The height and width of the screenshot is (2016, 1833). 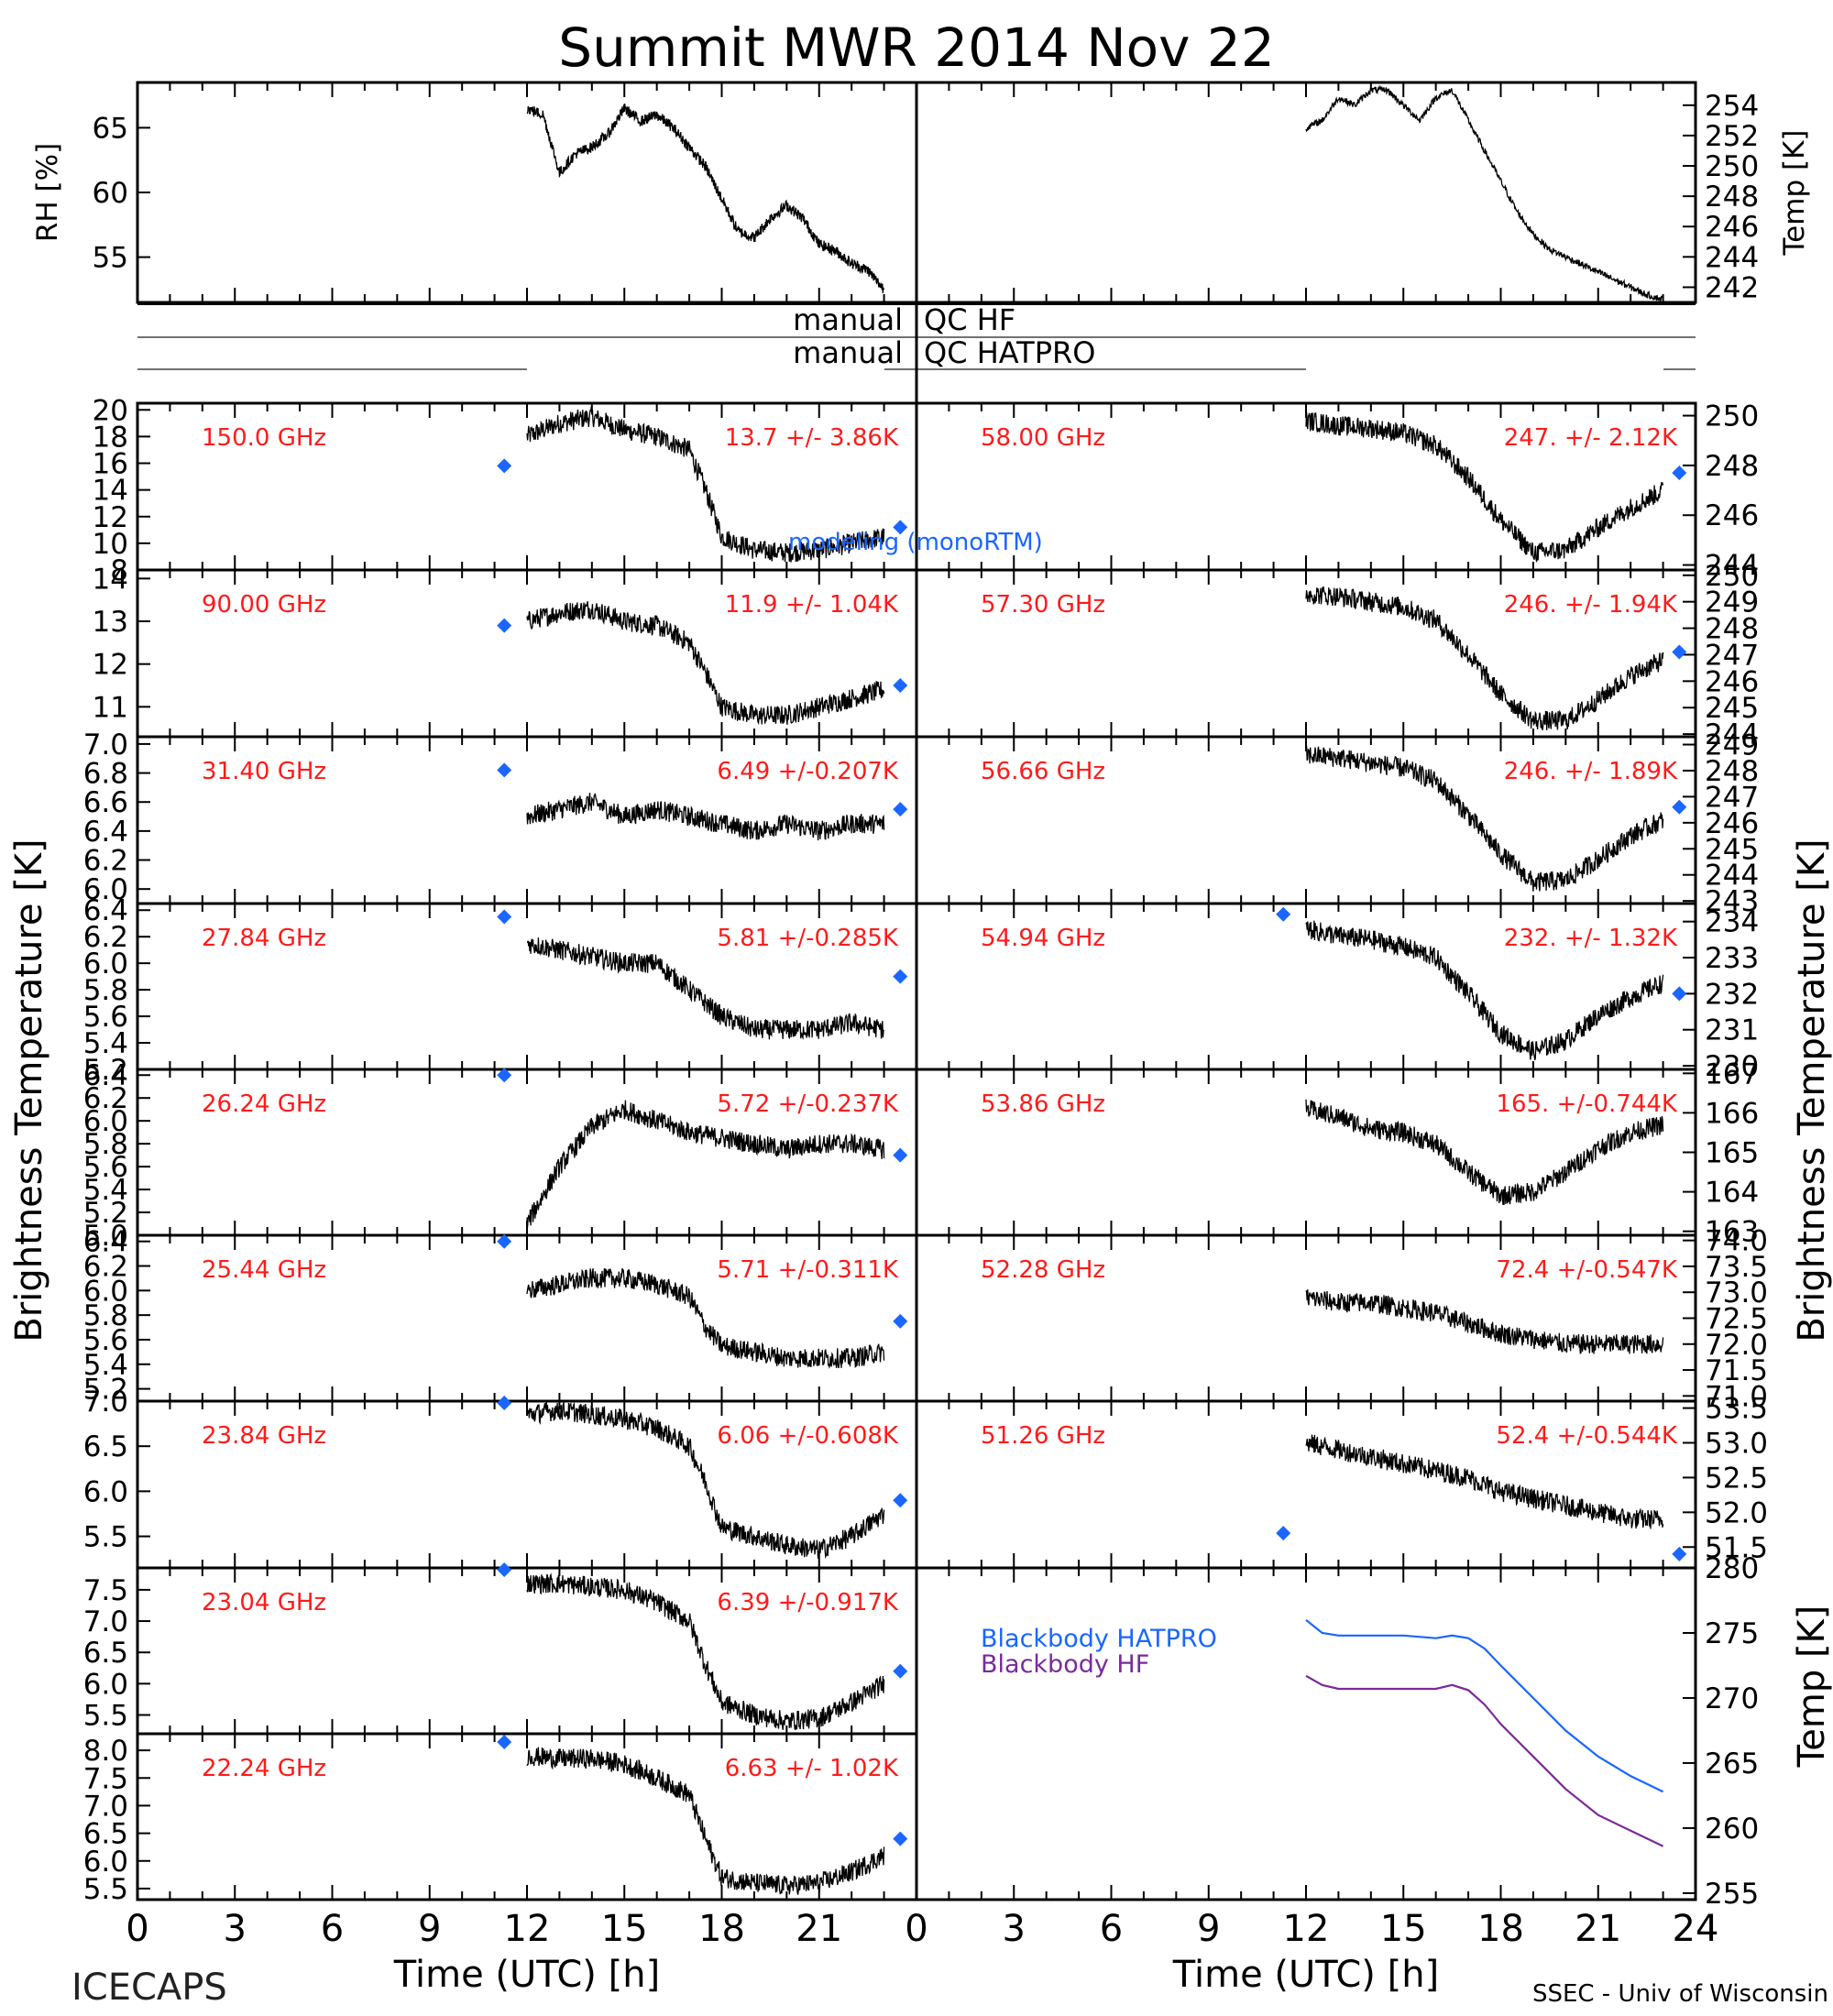 I want to click on xtick-label-right: 12, so click(x=1306, y=1929).